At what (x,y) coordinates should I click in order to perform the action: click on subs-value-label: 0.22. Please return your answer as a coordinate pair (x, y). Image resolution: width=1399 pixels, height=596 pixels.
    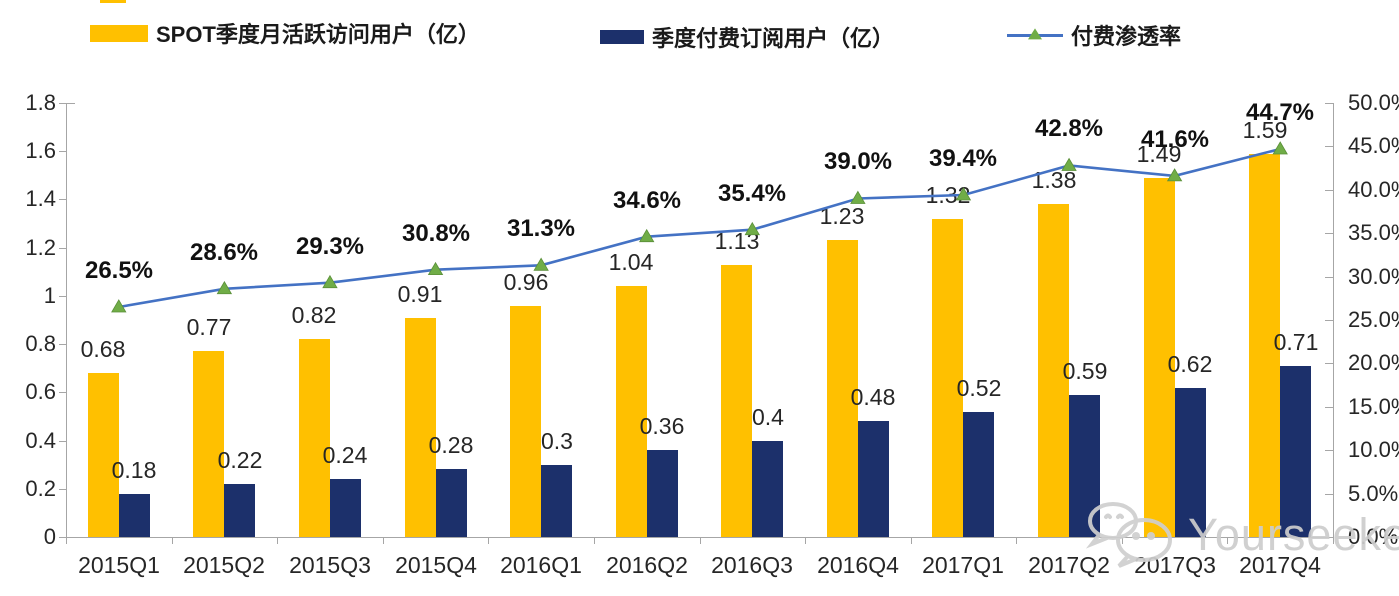
    Looking at the image, I should click on (240, 460).